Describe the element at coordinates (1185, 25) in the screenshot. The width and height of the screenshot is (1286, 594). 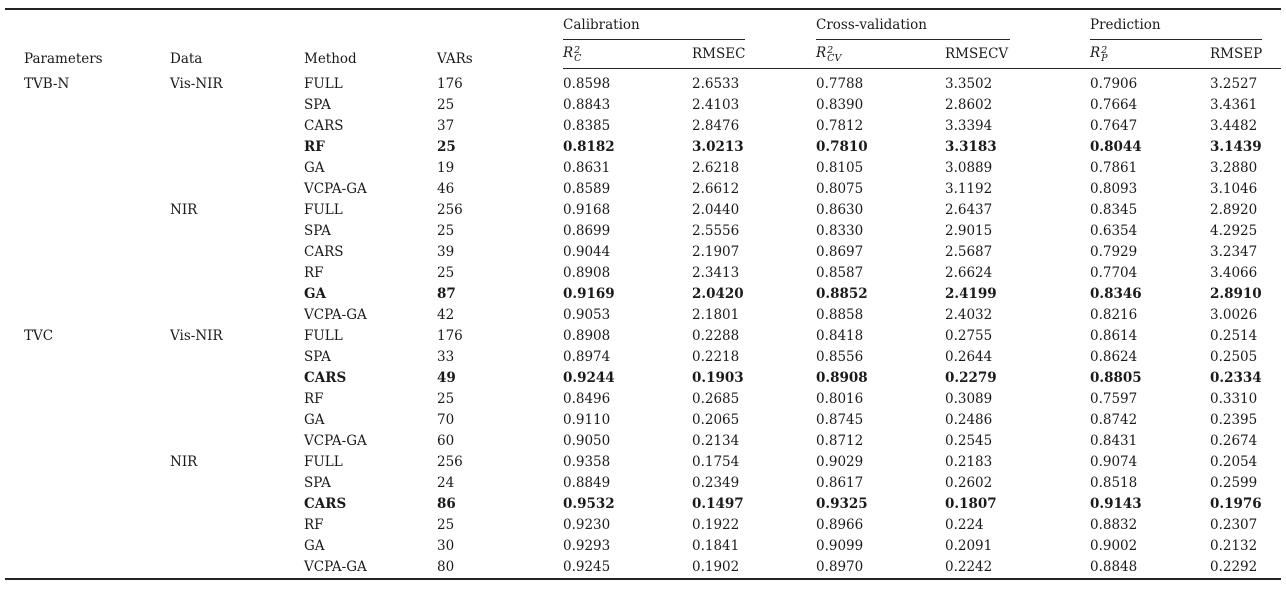
I see `group-header-prediction: Prediction` at that location.